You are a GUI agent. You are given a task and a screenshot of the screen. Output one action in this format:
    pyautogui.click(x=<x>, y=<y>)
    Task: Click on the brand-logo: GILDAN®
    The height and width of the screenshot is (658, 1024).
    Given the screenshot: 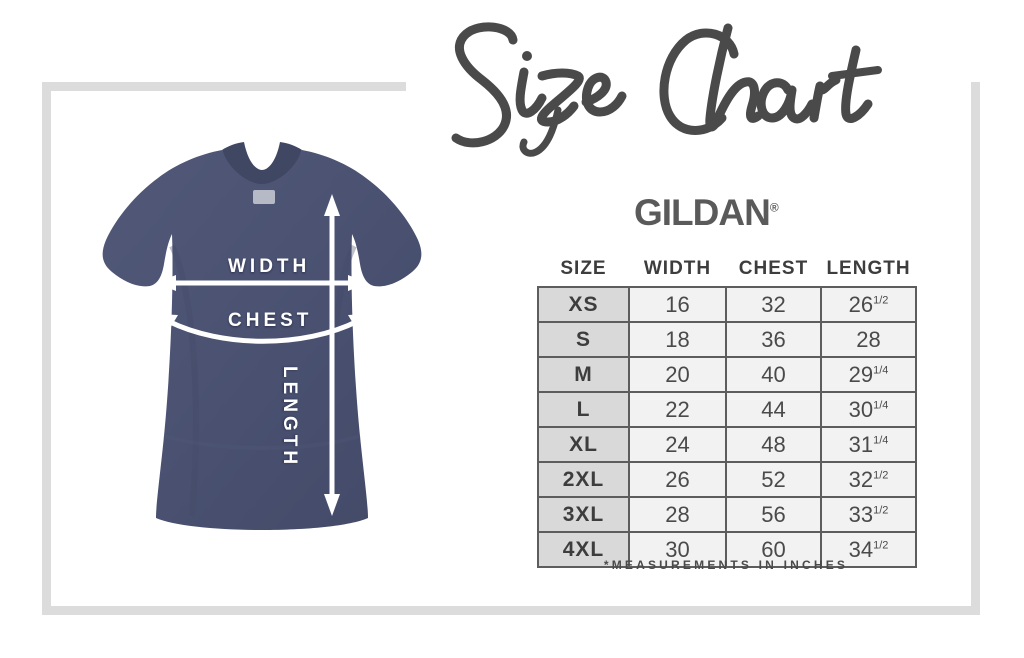 What is the action you would take?
    pyautogui.click(x=706, y=213)
    